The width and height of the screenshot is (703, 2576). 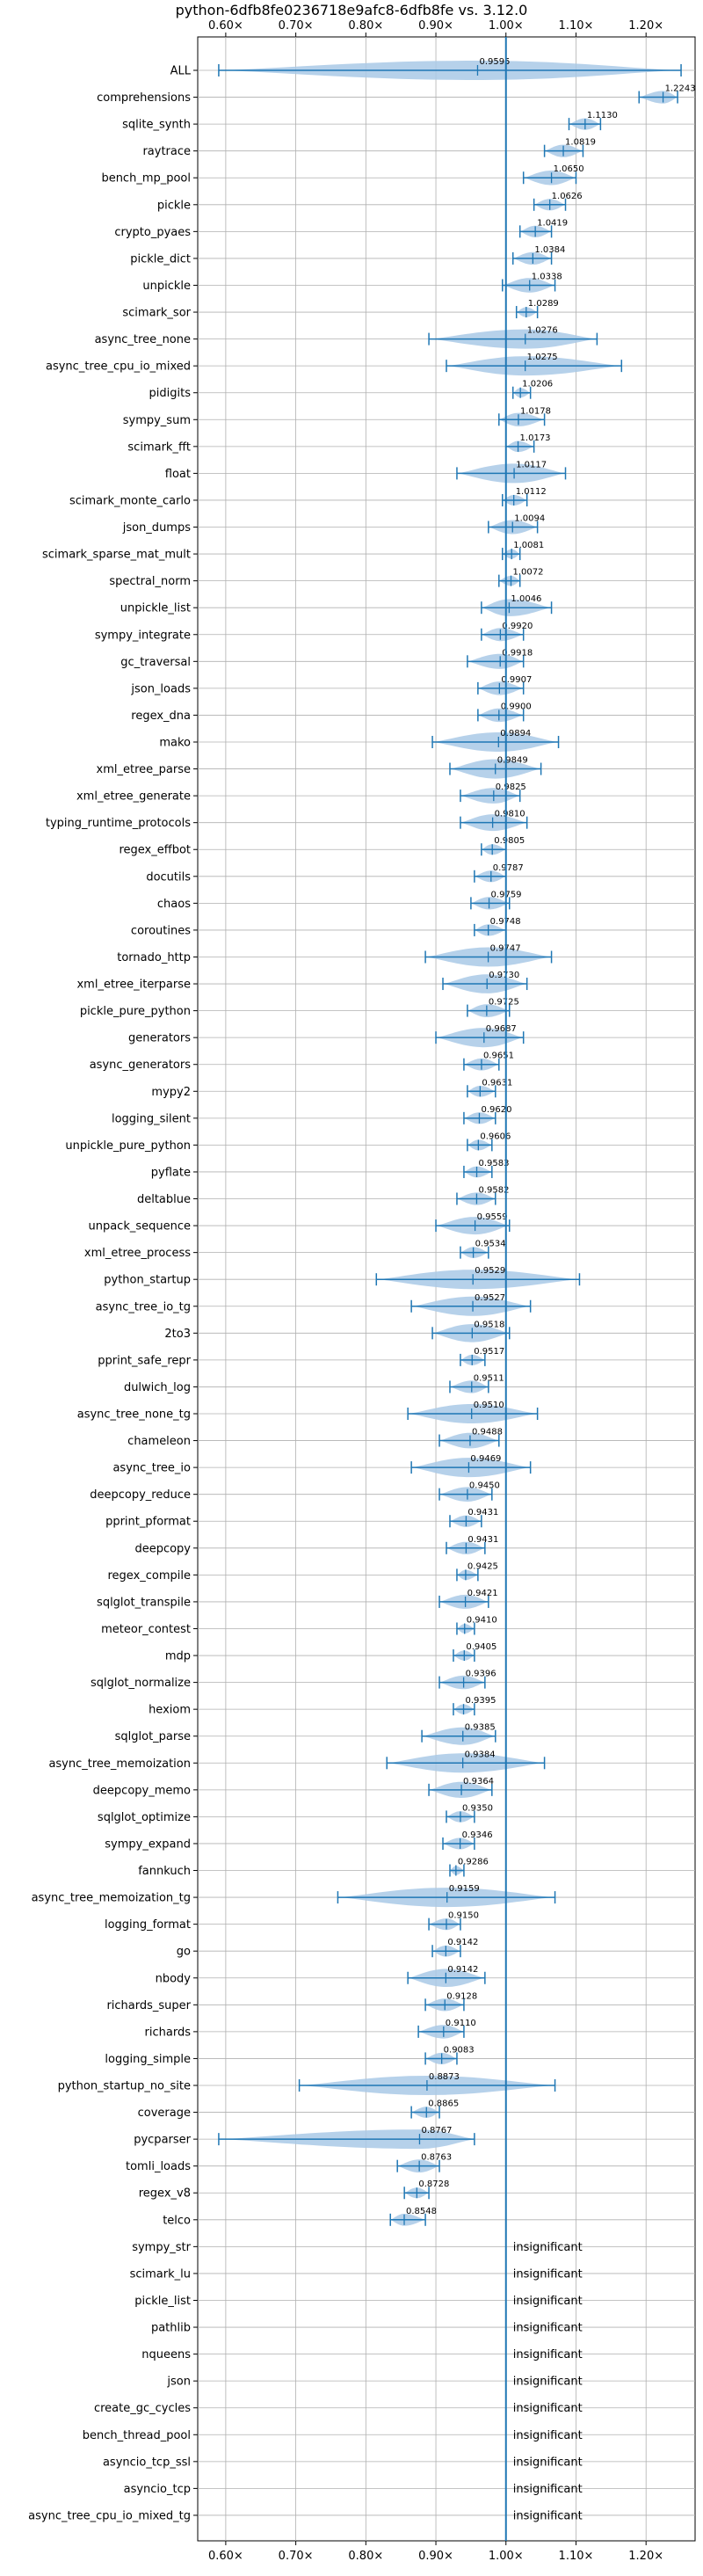 I want to click on value-label: 0.8767, so click(x=437, y=2131).